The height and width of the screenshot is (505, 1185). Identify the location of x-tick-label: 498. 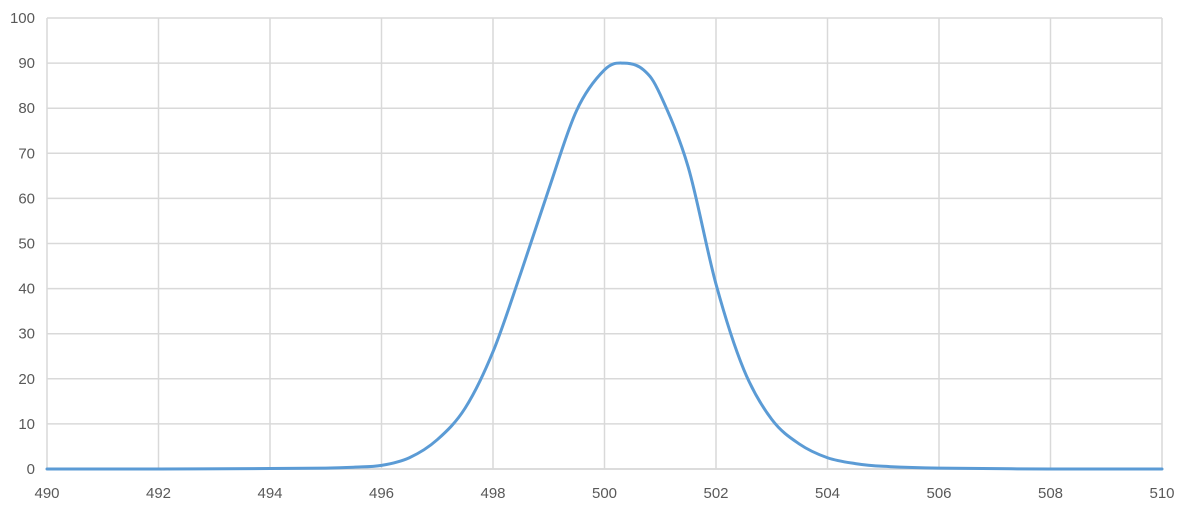
(492, 493).